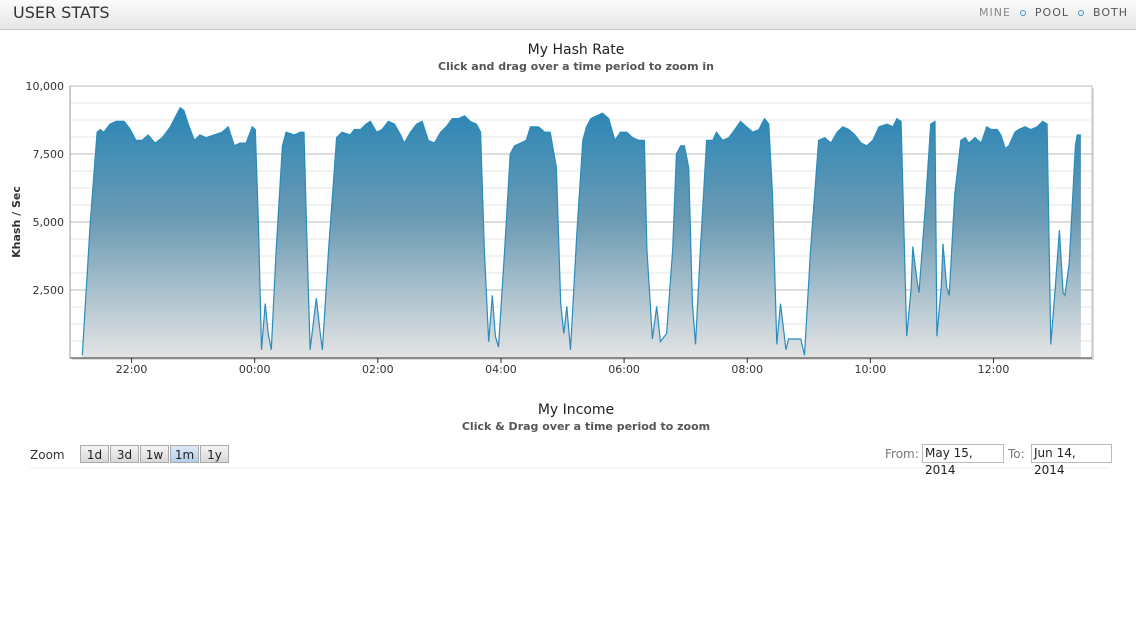 The image size is (1136, 630). What do you see at coordinates (501, 369) in the screenshot?
I see `x-tick-label: 04:00` at bounding box center [501, 369].